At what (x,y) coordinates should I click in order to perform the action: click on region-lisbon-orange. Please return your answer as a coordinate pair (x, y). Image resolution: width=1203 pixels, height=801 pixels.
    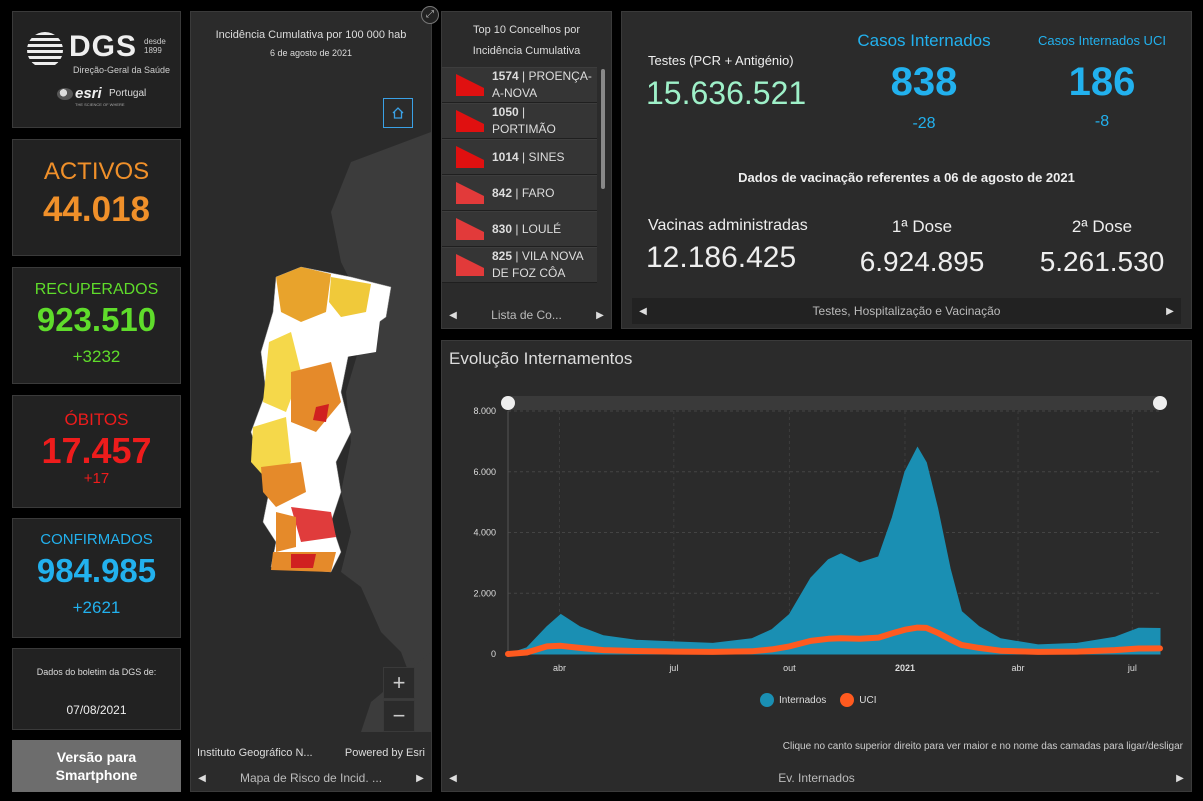
    Looking at the image, I should click on (283, 484).